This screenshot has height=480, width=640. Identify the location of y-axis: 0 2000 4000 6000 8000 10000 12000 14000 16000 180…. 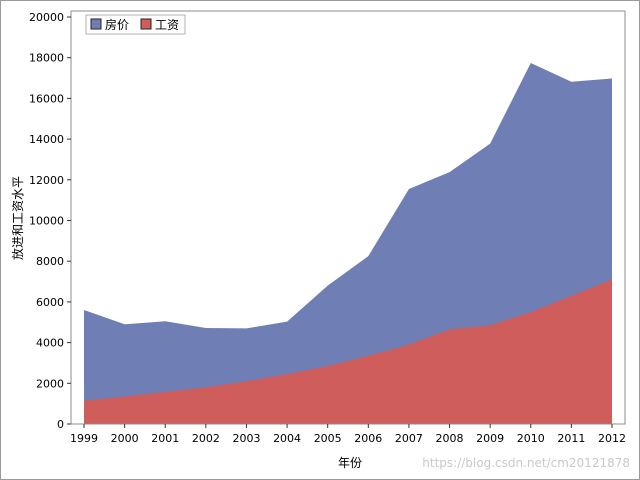
(50, 221).